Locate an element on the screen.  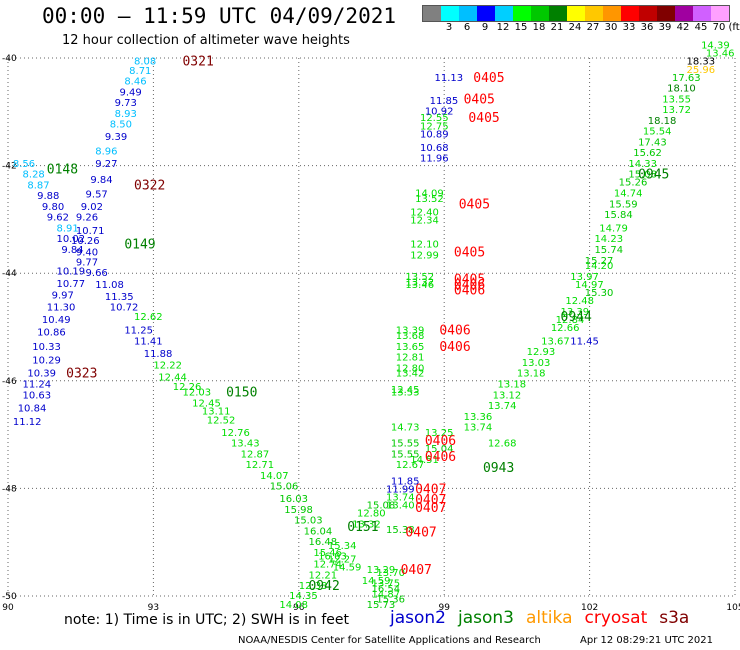
data-point-label: 8.56 is located at coordinates (24, 164).